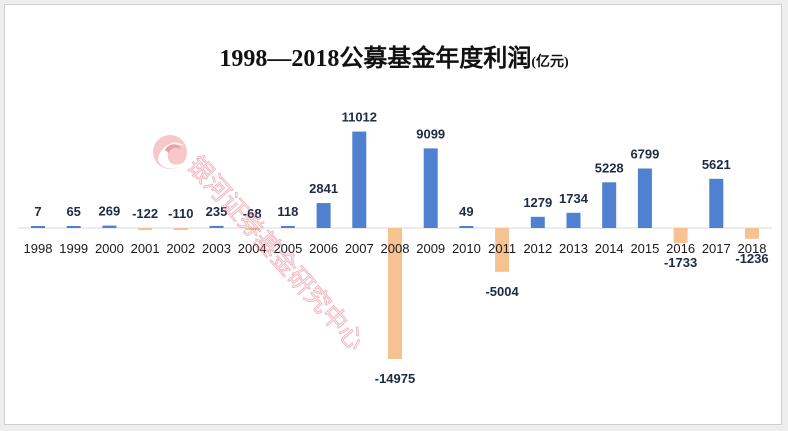 The image size is (788, 431). What do you see at coordinates (73, 227) in the screenshot?
I see `bar-1999` at bounding box center [73, 227].